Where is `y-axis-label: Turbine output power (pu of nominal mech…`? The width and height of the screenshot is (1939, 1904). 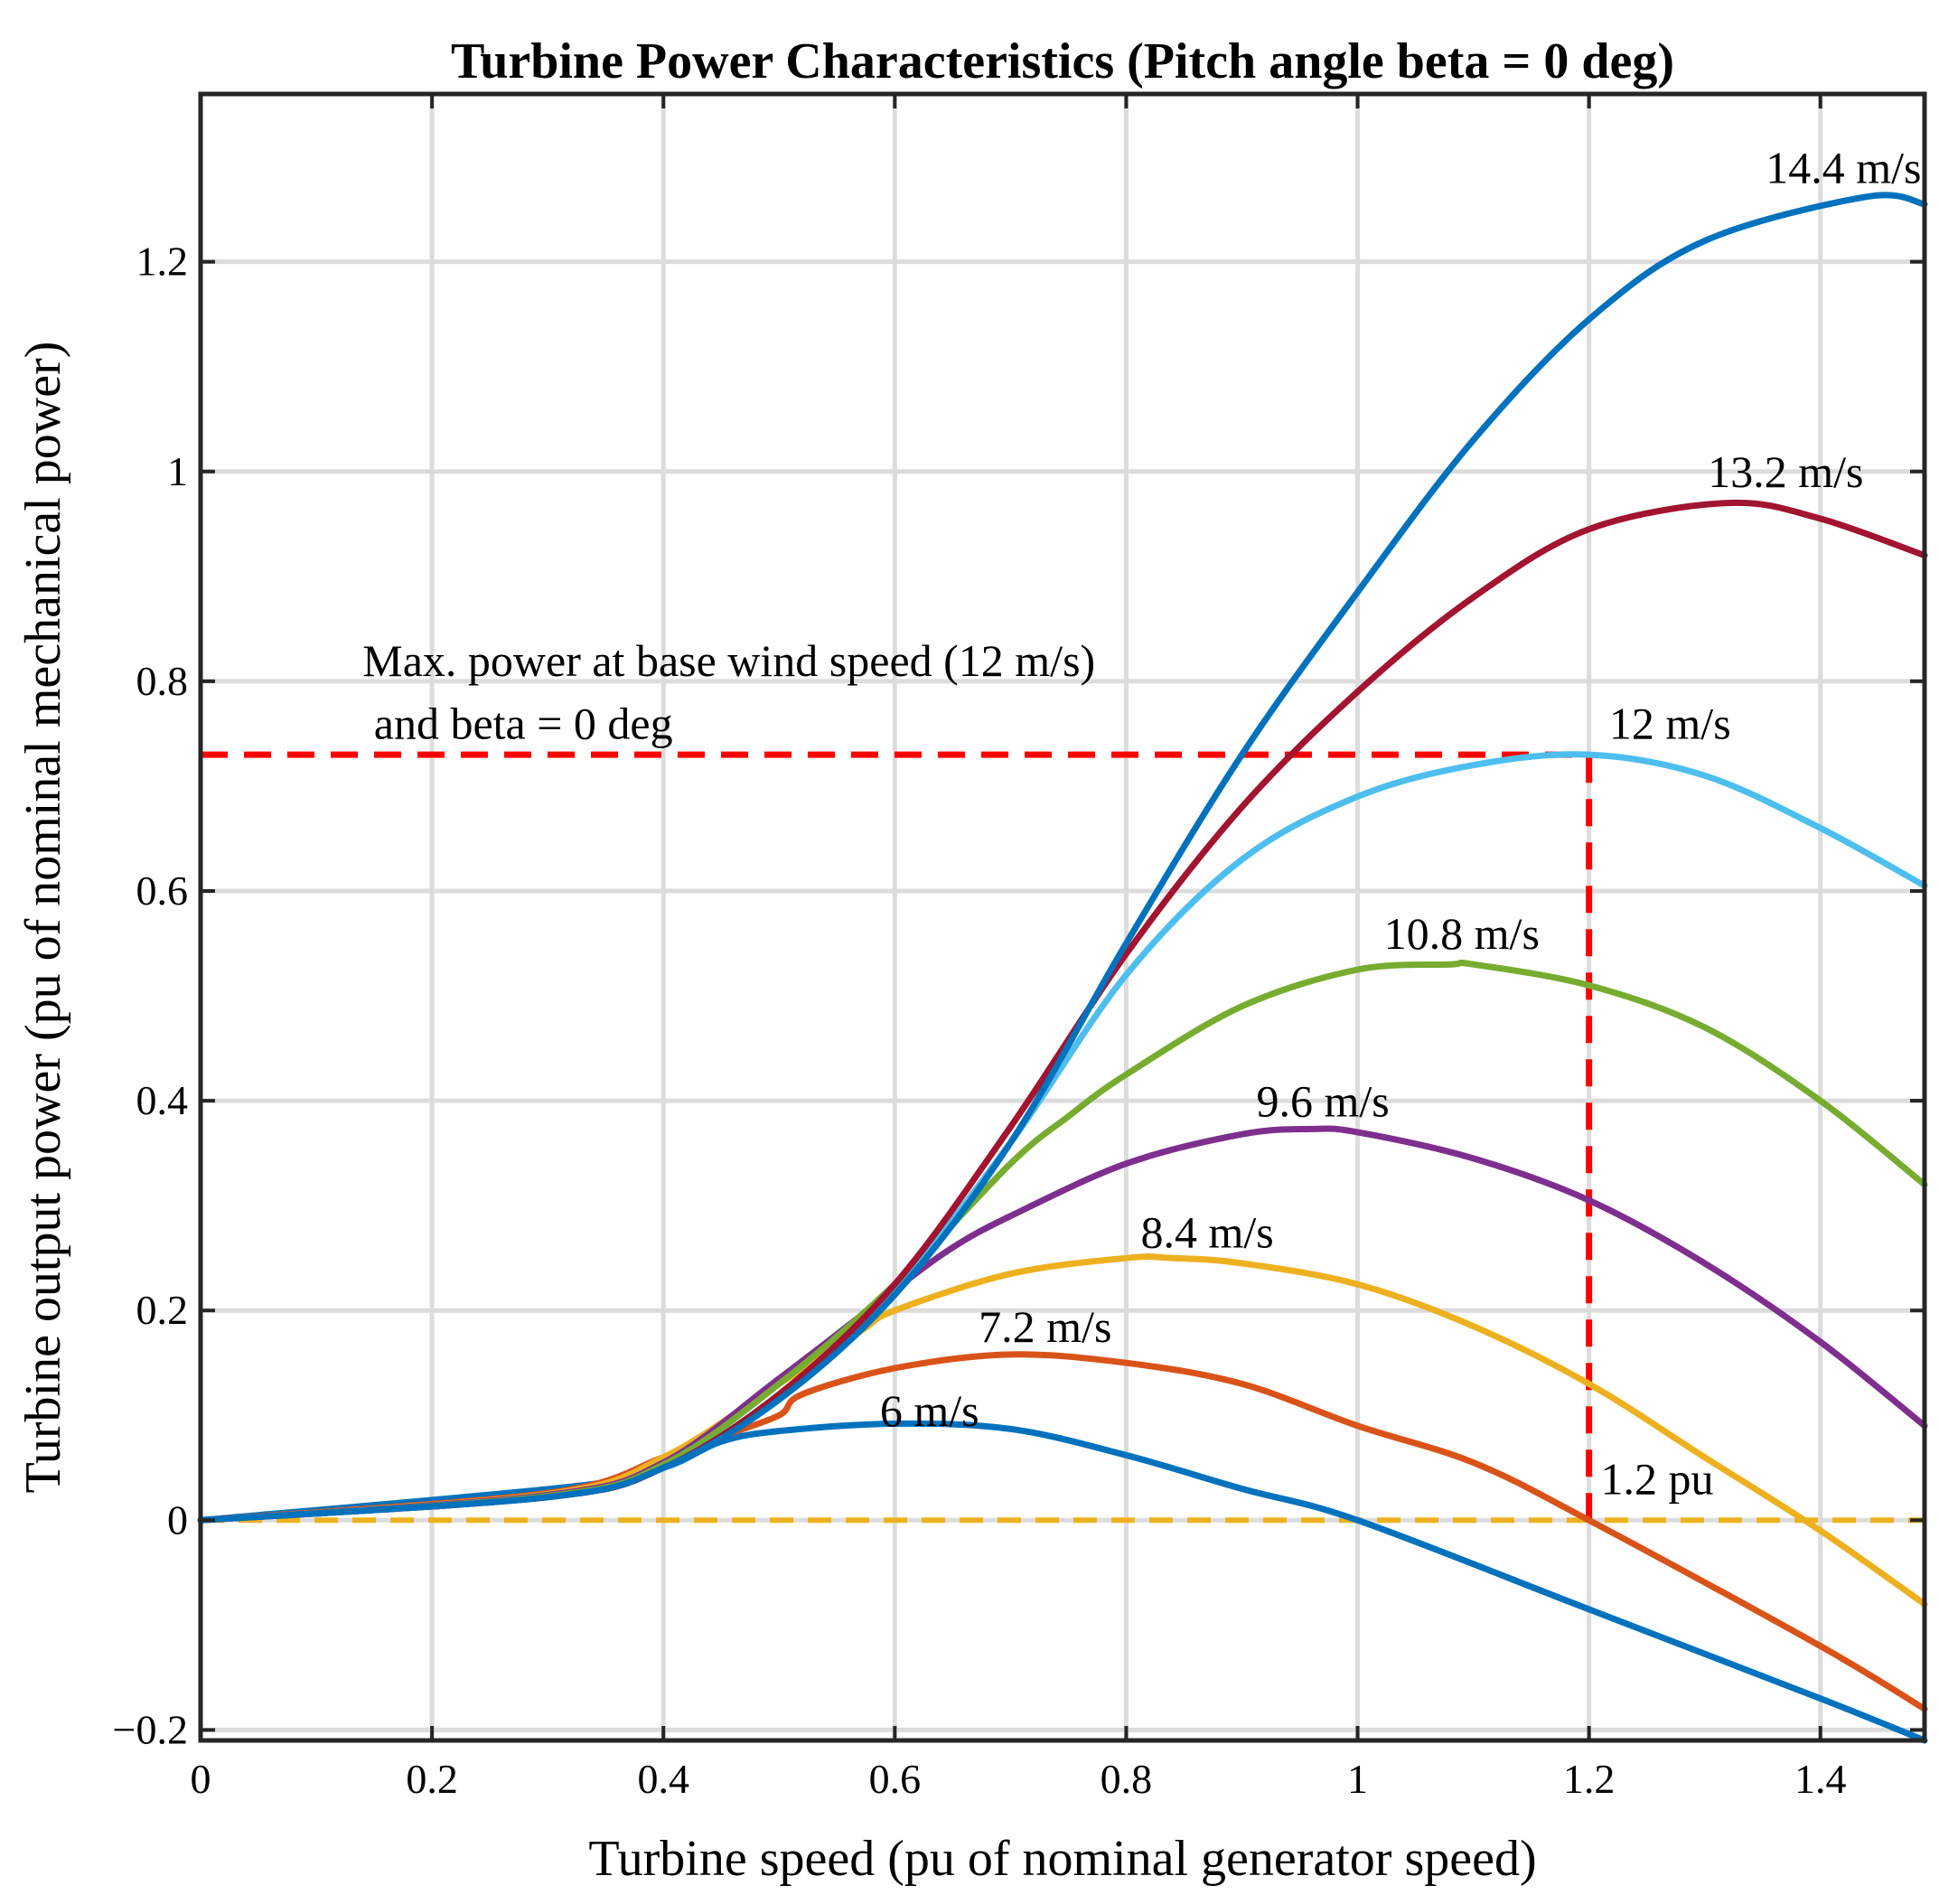
y-axis-label: Turbine output power (pu of nominal mech… is located at coordinates (43, 918).